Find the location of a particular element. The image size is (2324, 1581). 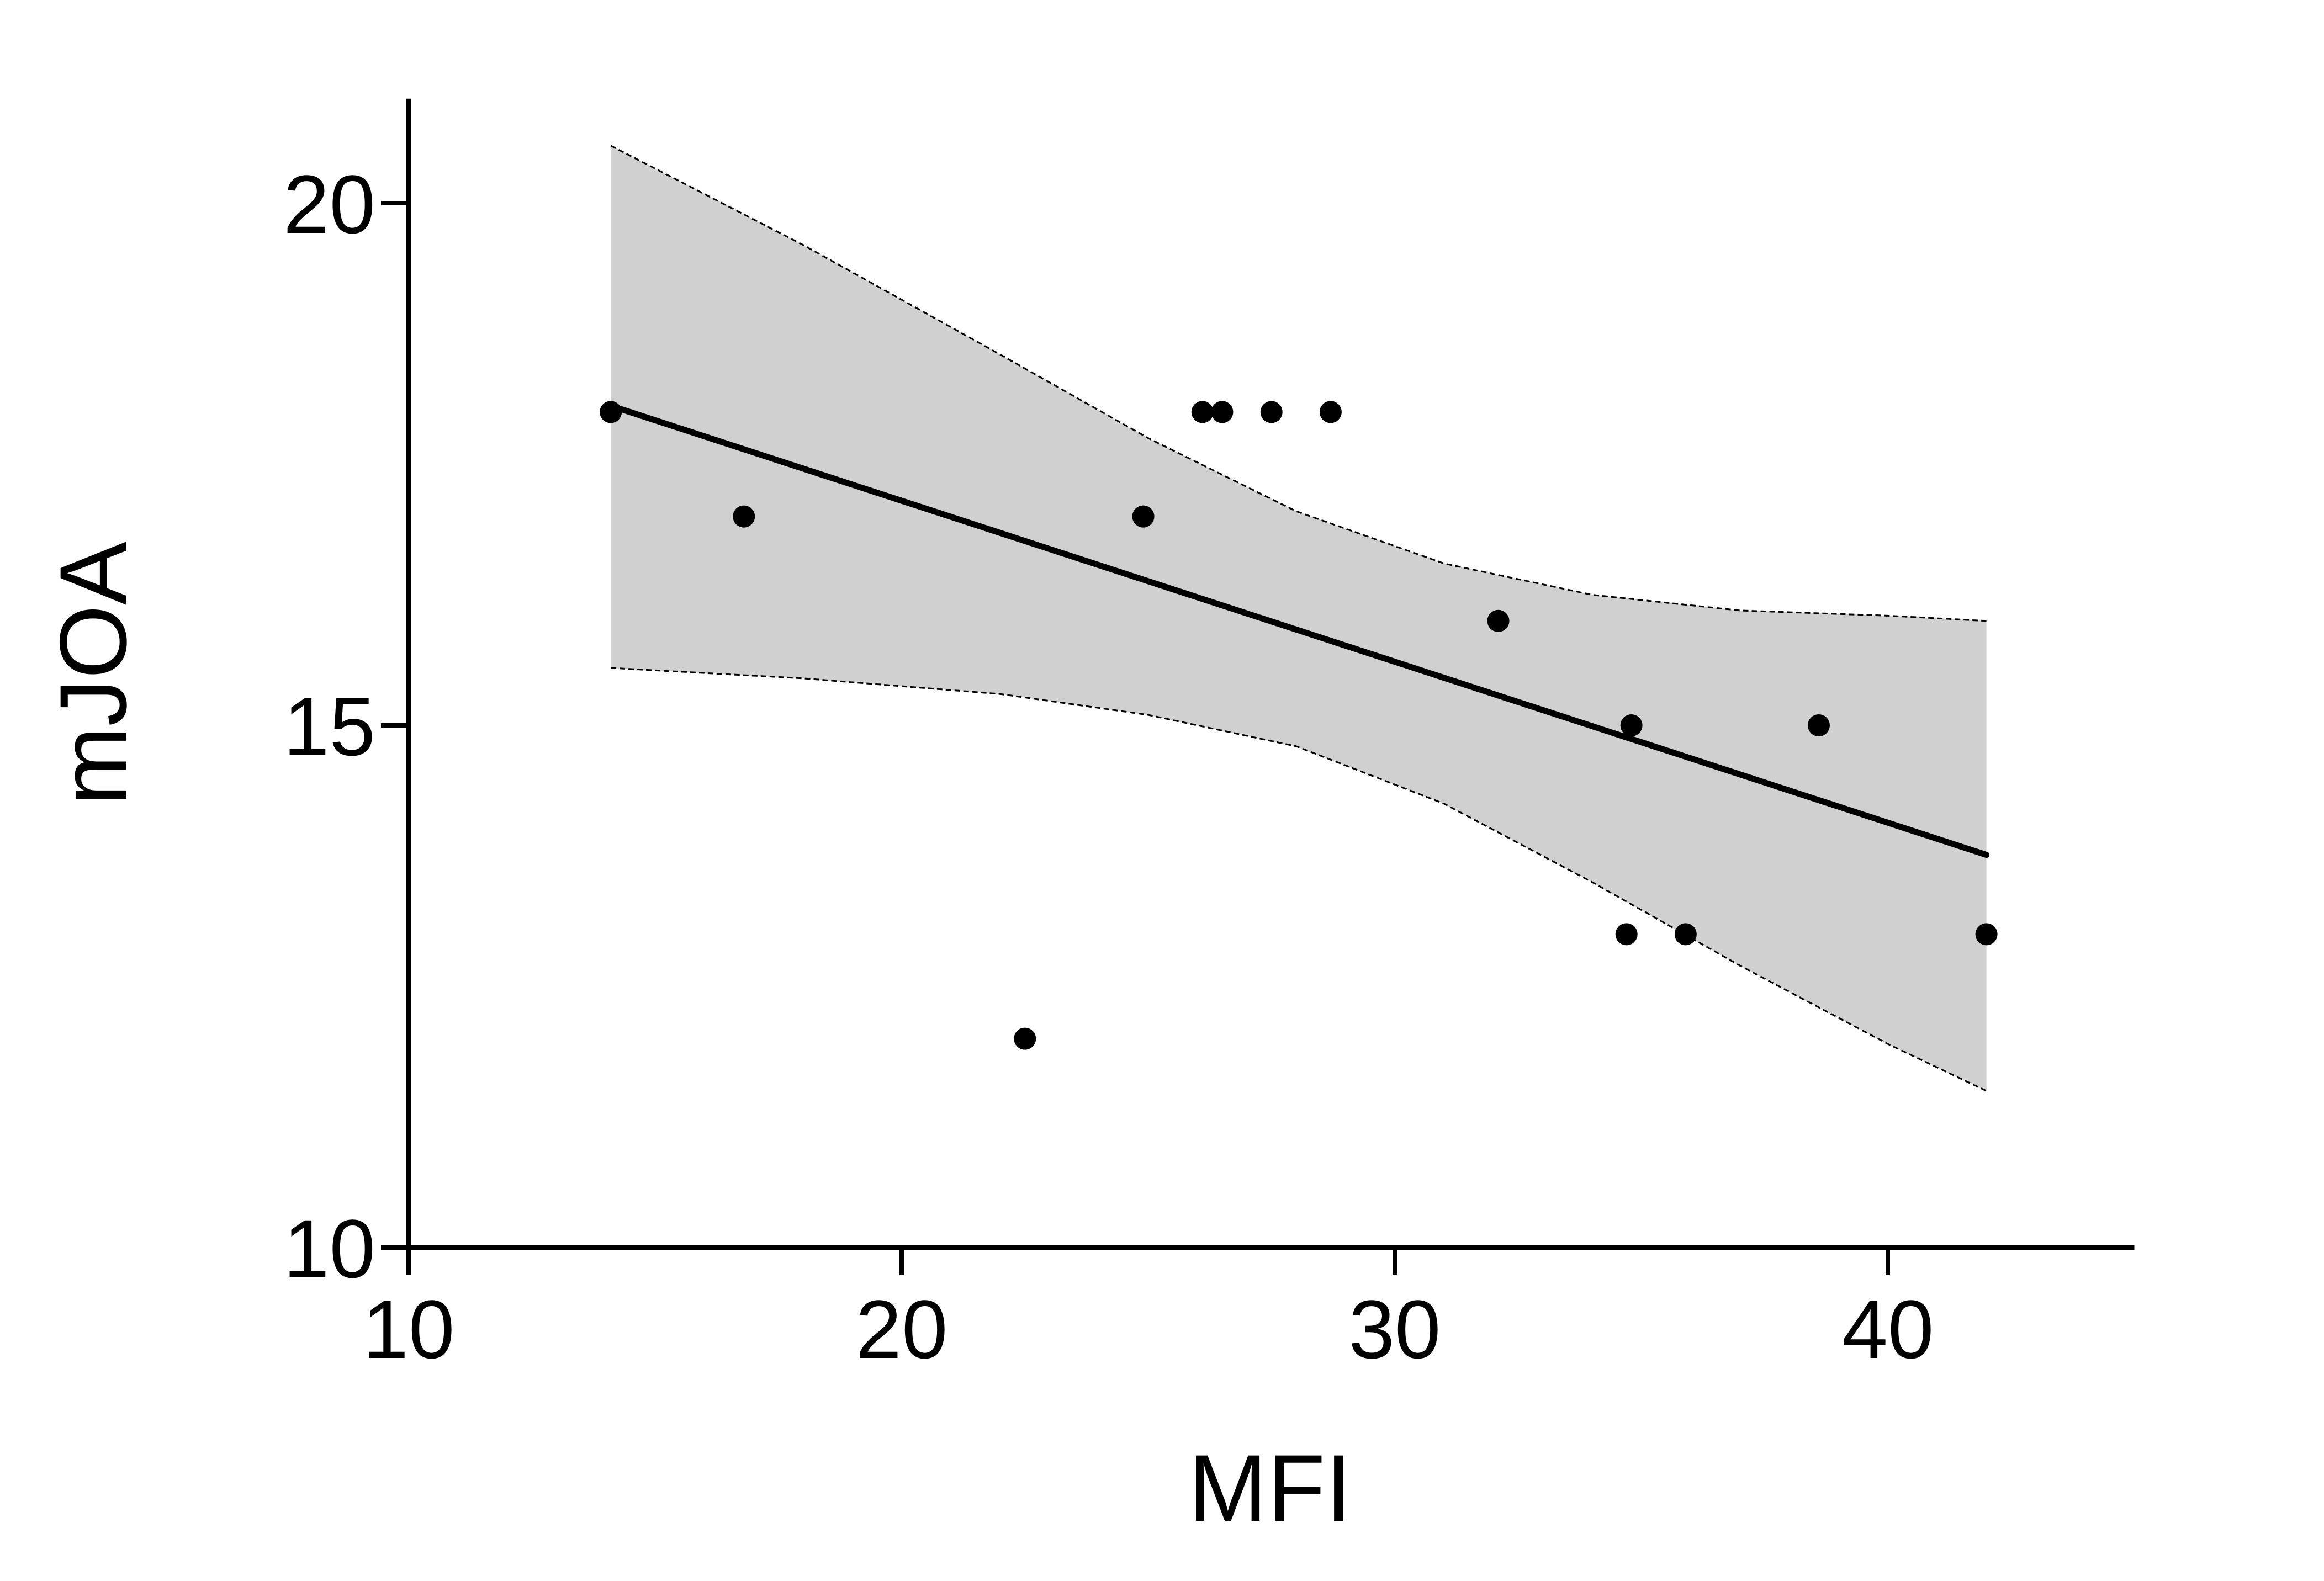

y-tick-label: 15 is located at coordinates (329, 726).